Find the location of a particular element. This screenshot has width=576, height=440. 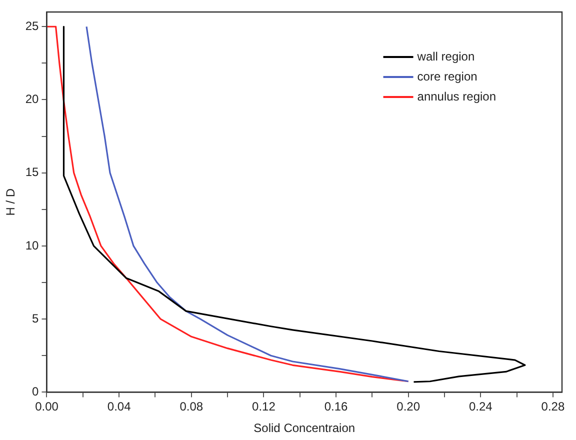

x-tick-label: 0.24 is located at coordinates (480, 407).